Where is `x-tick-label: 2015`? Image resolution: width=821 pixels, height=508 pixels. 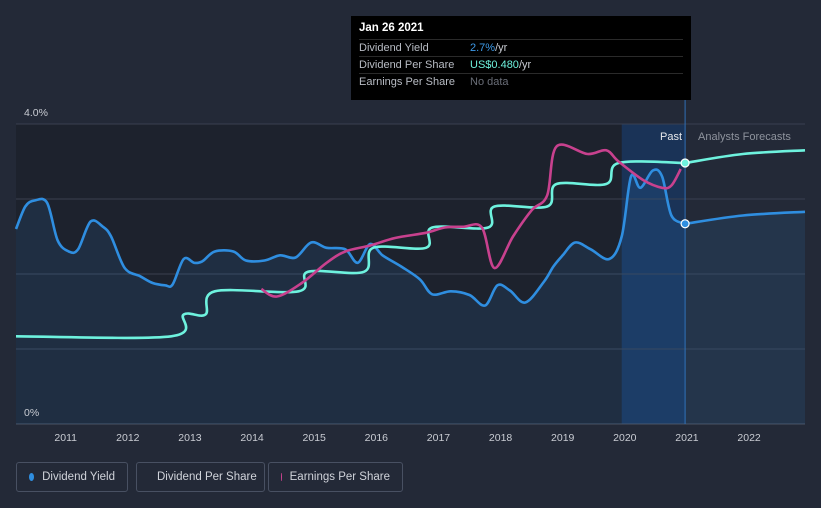
x-tick-label: 2015 is located at coordinates (315, 438).